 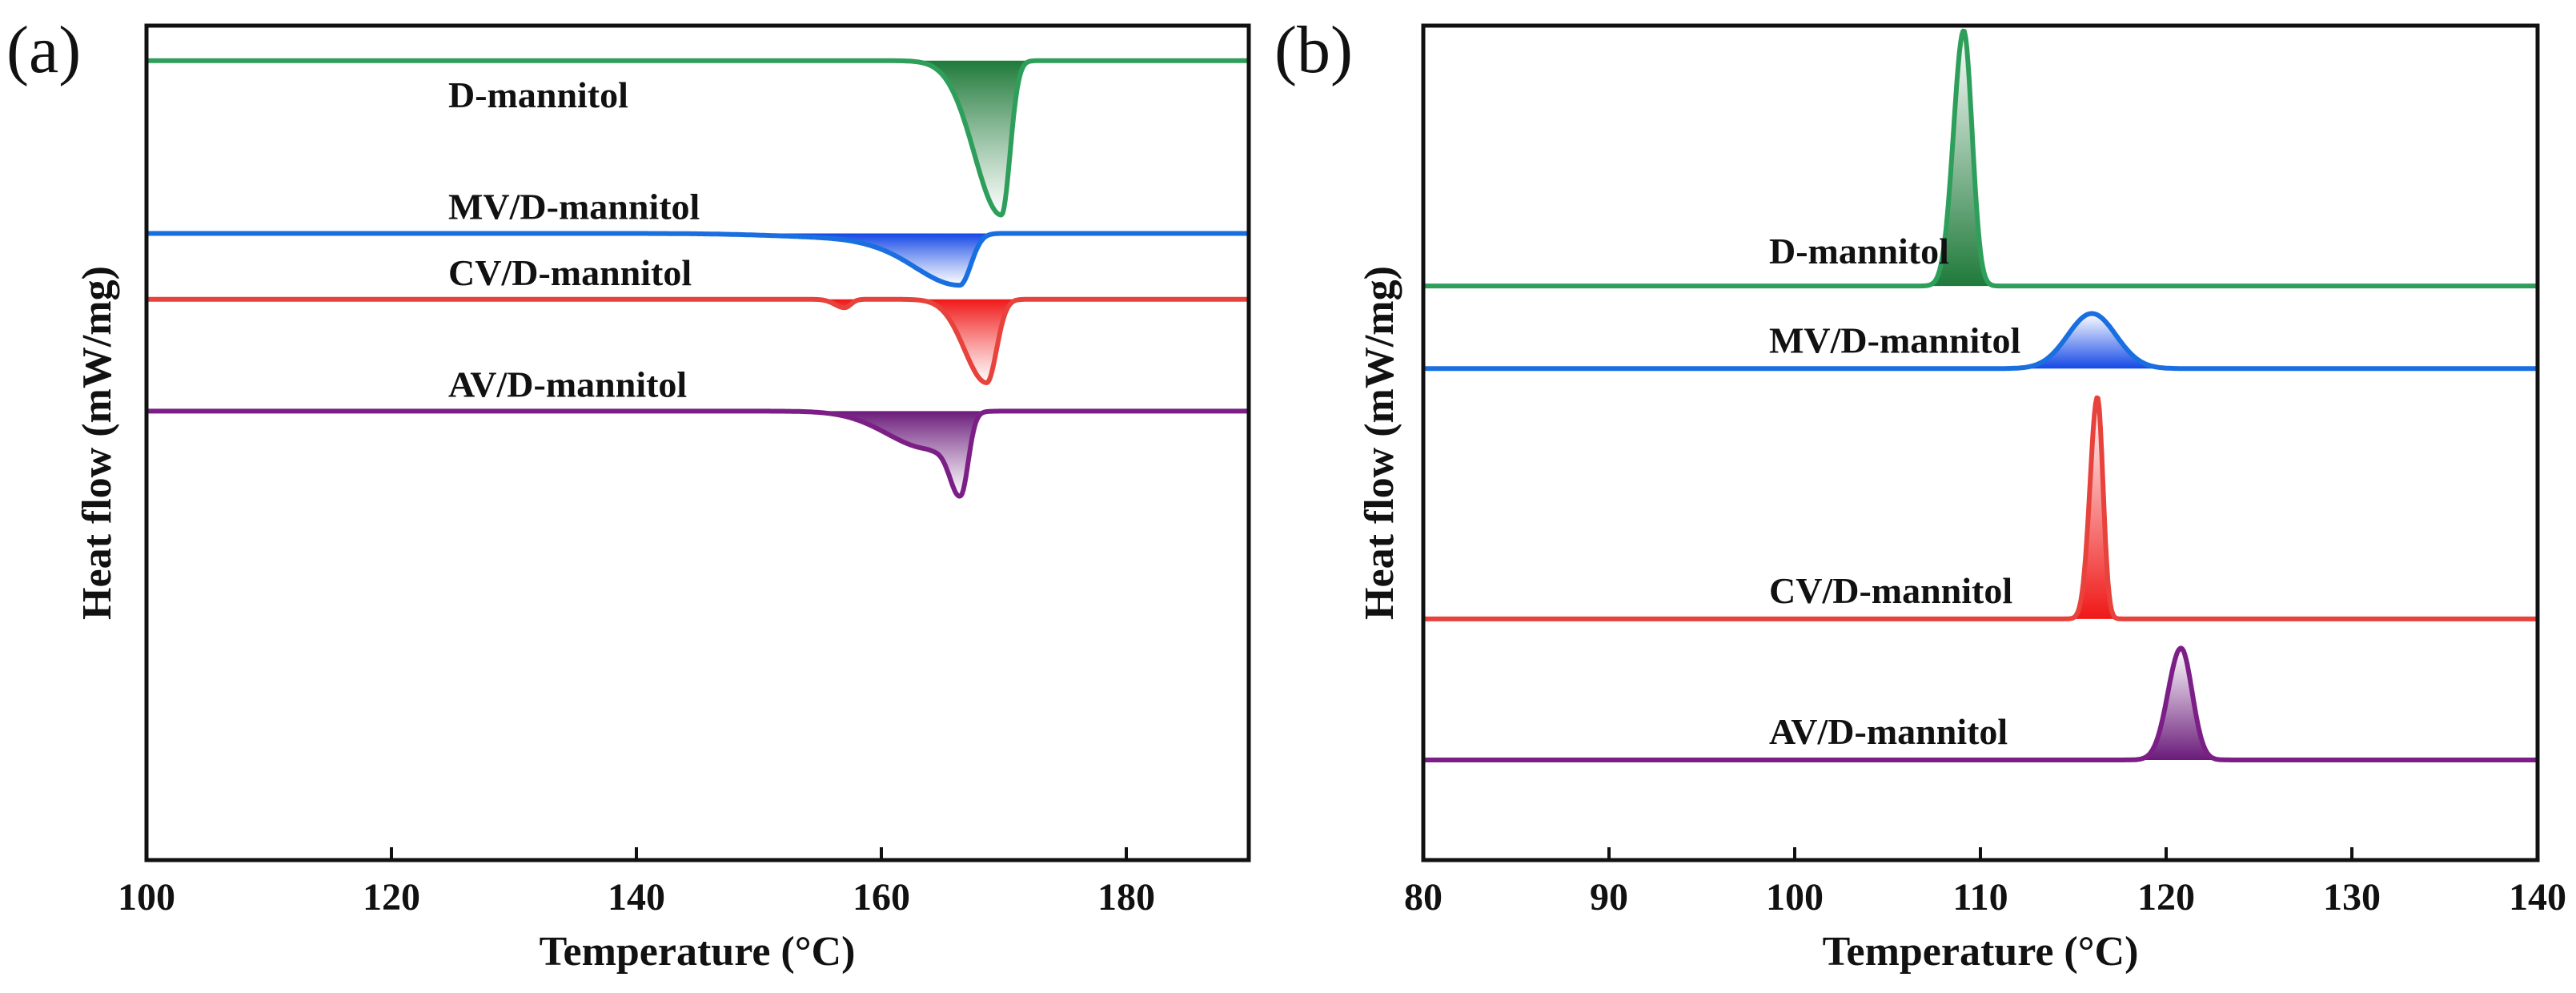 What do you see at coordinates (1313, 50) in the screenshot?
I see `panel-b-label: (b)` at bounding box center [1313, 50].